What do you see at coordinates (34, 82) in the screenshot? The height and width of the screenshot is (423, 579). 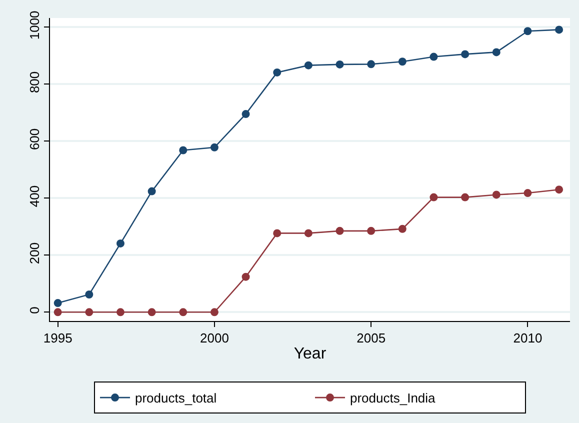 I see `y-tick-label: 800` at bounding box center [34, 82].